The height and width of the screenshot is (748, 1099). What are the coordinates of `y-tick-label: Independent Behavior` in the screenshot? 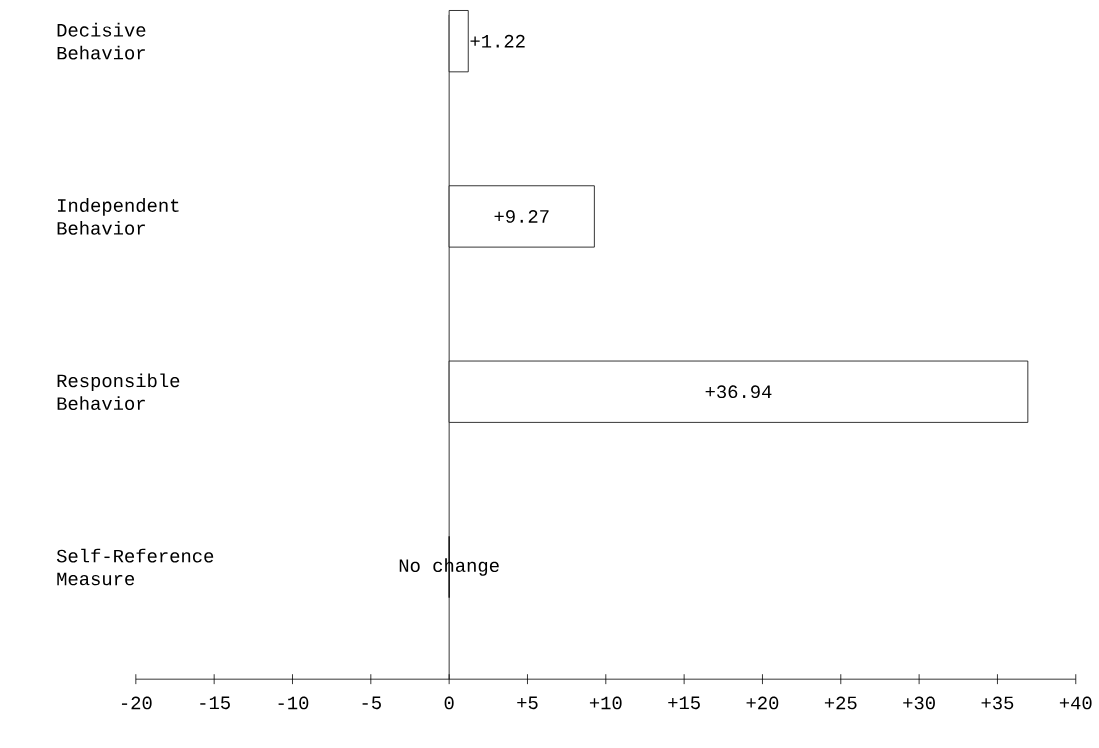 It's located at (118, 216).